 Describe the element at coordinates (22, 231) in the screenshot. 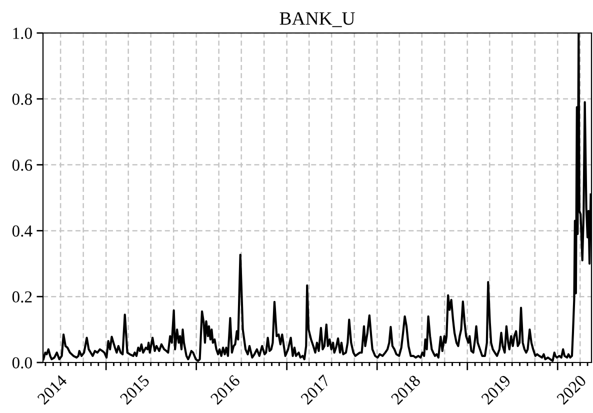

I see `y-tick-label: 0.4` at that location.